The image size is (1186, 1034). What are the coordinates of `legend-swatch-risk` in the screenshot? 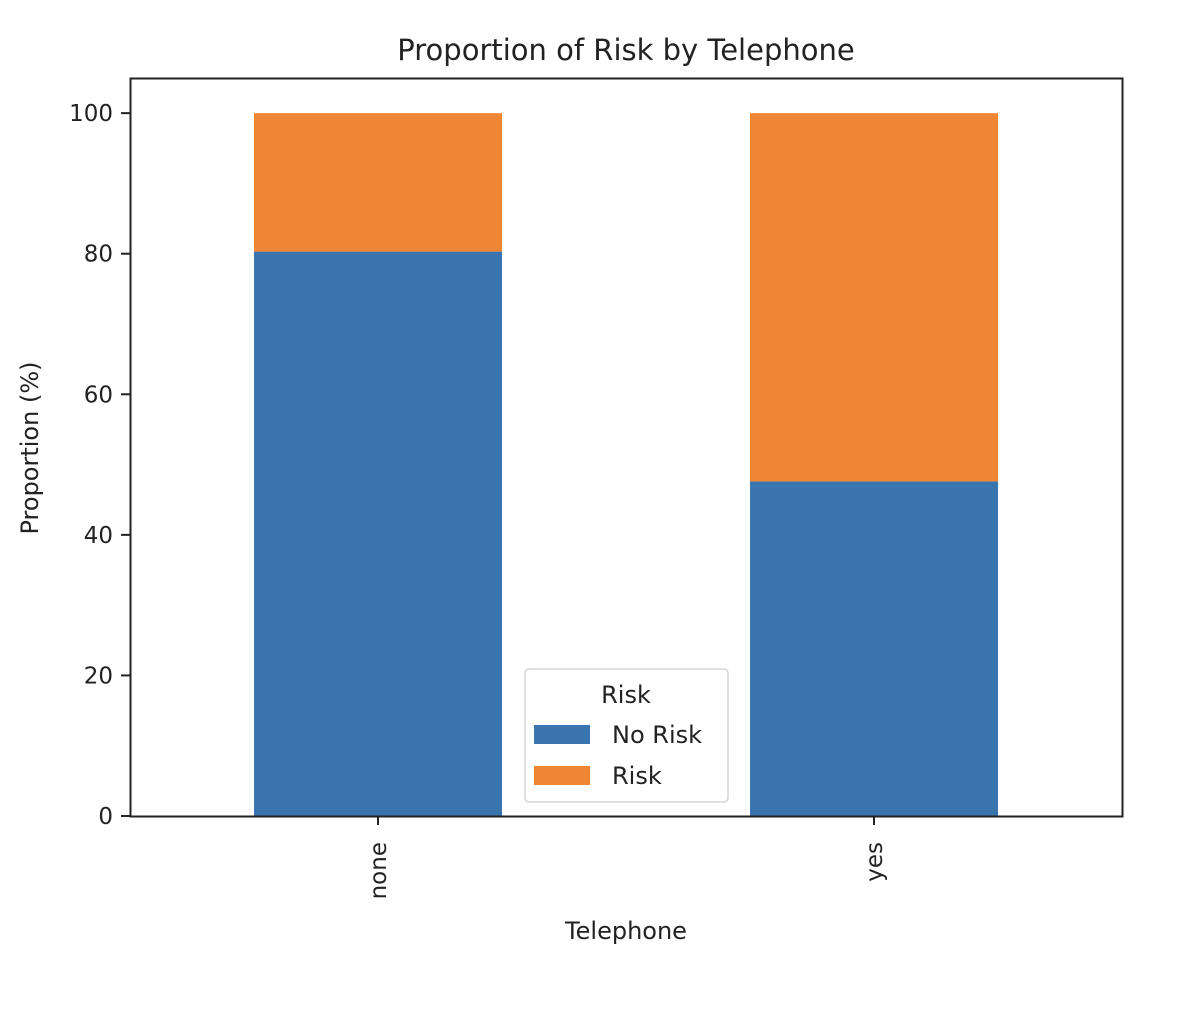 It's located at (562, 775).